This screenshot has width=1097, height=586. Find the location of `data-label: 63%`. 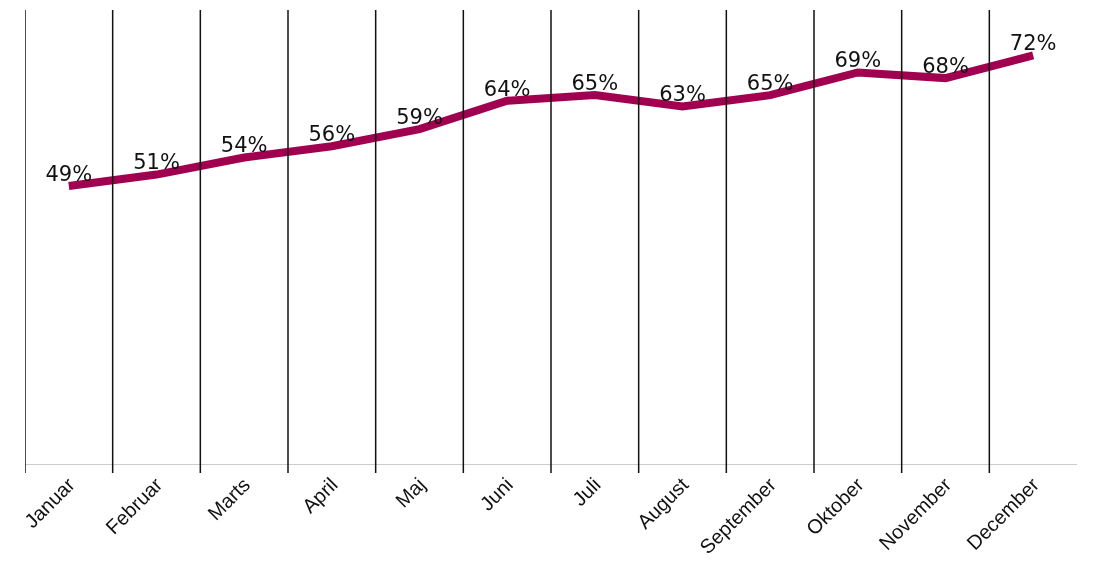

data-label: 63% is located at coordinates (682, 94).